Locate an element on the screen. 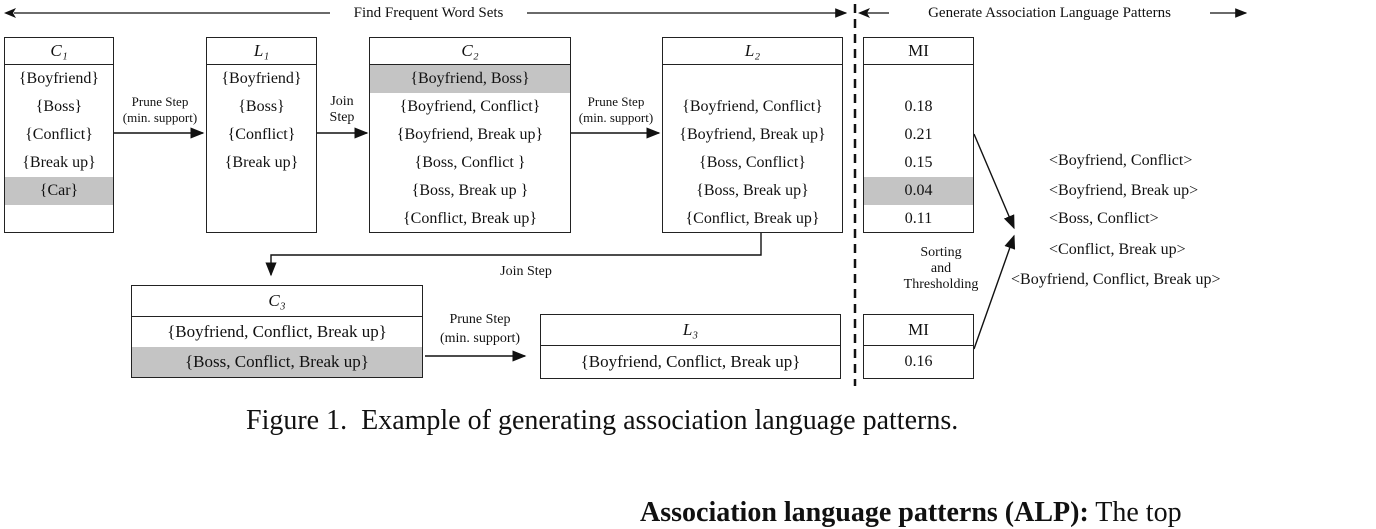 The height and width of the screenshot is (529, 1376). result-pattern: <Boyfriend, Conflict, Break up> is located at coordinates (1116, 279).